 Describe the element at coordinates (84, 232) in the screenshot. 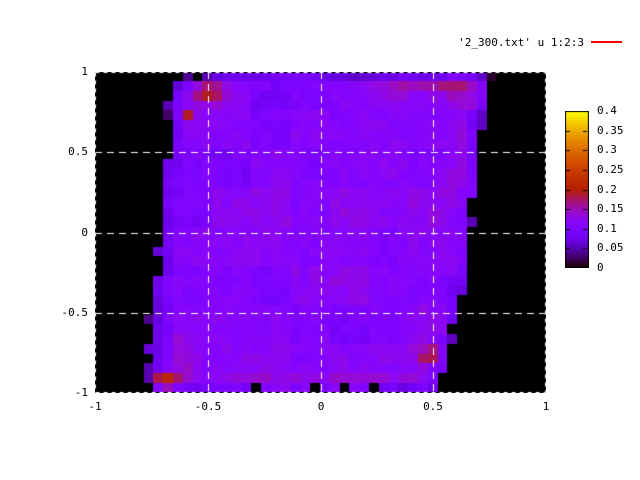

I see `y-tick-label: 0` at that location.